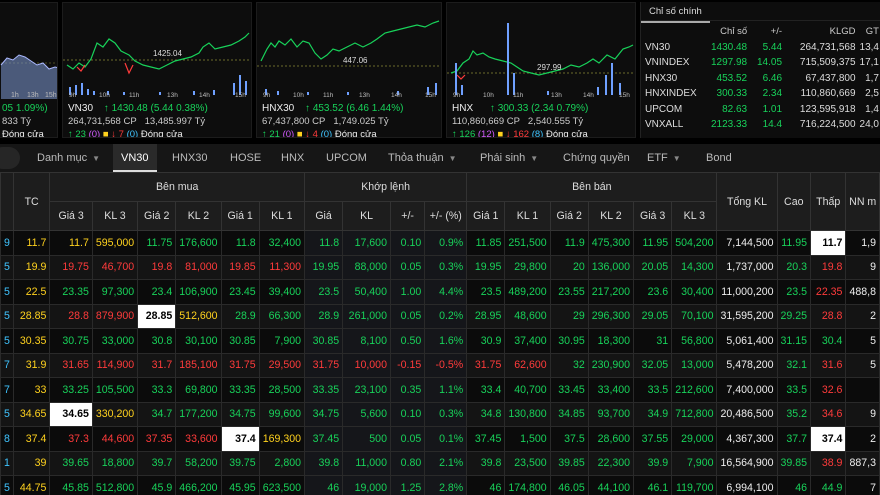 The width and height of the screenshot is (880, 495). What do you see at coordinates (240, 439) in the screenshot?
I see `cell-bid-price-1: 37.4` at bounding box center [240, 439].